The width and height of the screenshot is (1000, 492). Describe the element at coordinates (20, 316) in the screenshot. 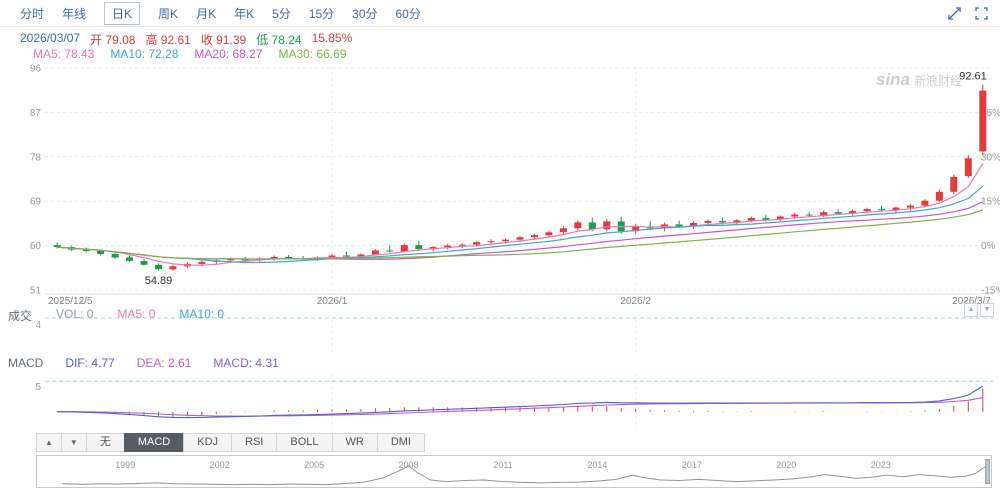

I see `volume-pane-title: 成交` at that location.